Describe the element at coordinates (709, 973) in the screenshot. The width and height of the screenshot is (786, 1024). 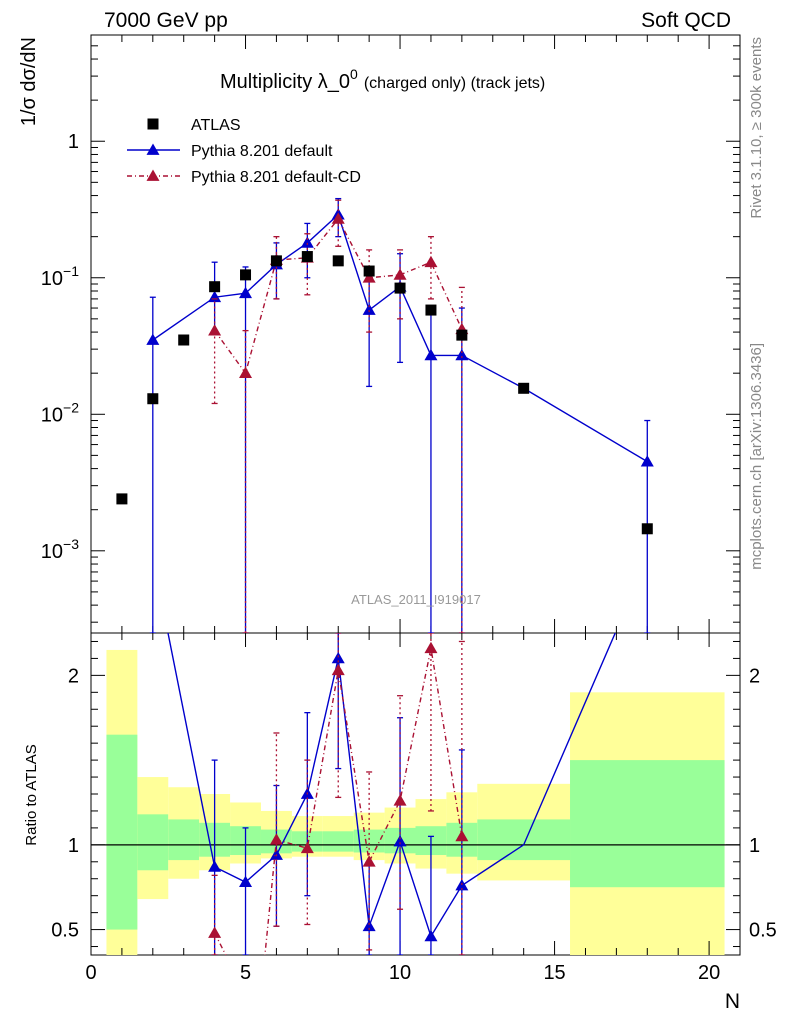
I see `x-tick-label: 20` at that location.